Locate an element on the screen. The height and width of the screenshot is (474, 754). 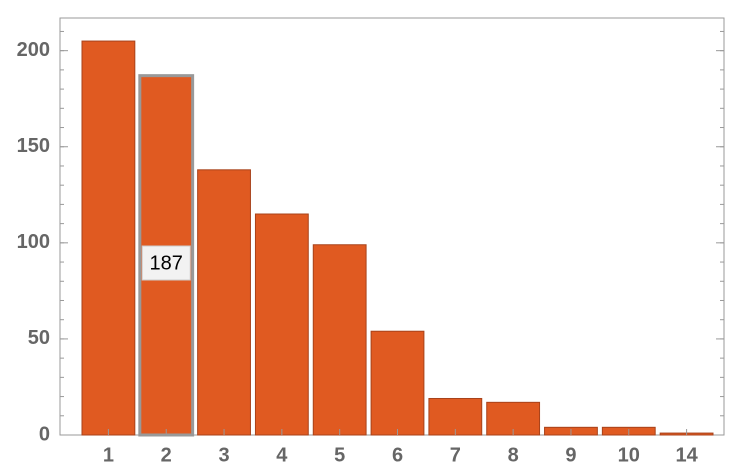
y-tick-label: 200 is located at coordinates (33, 50).